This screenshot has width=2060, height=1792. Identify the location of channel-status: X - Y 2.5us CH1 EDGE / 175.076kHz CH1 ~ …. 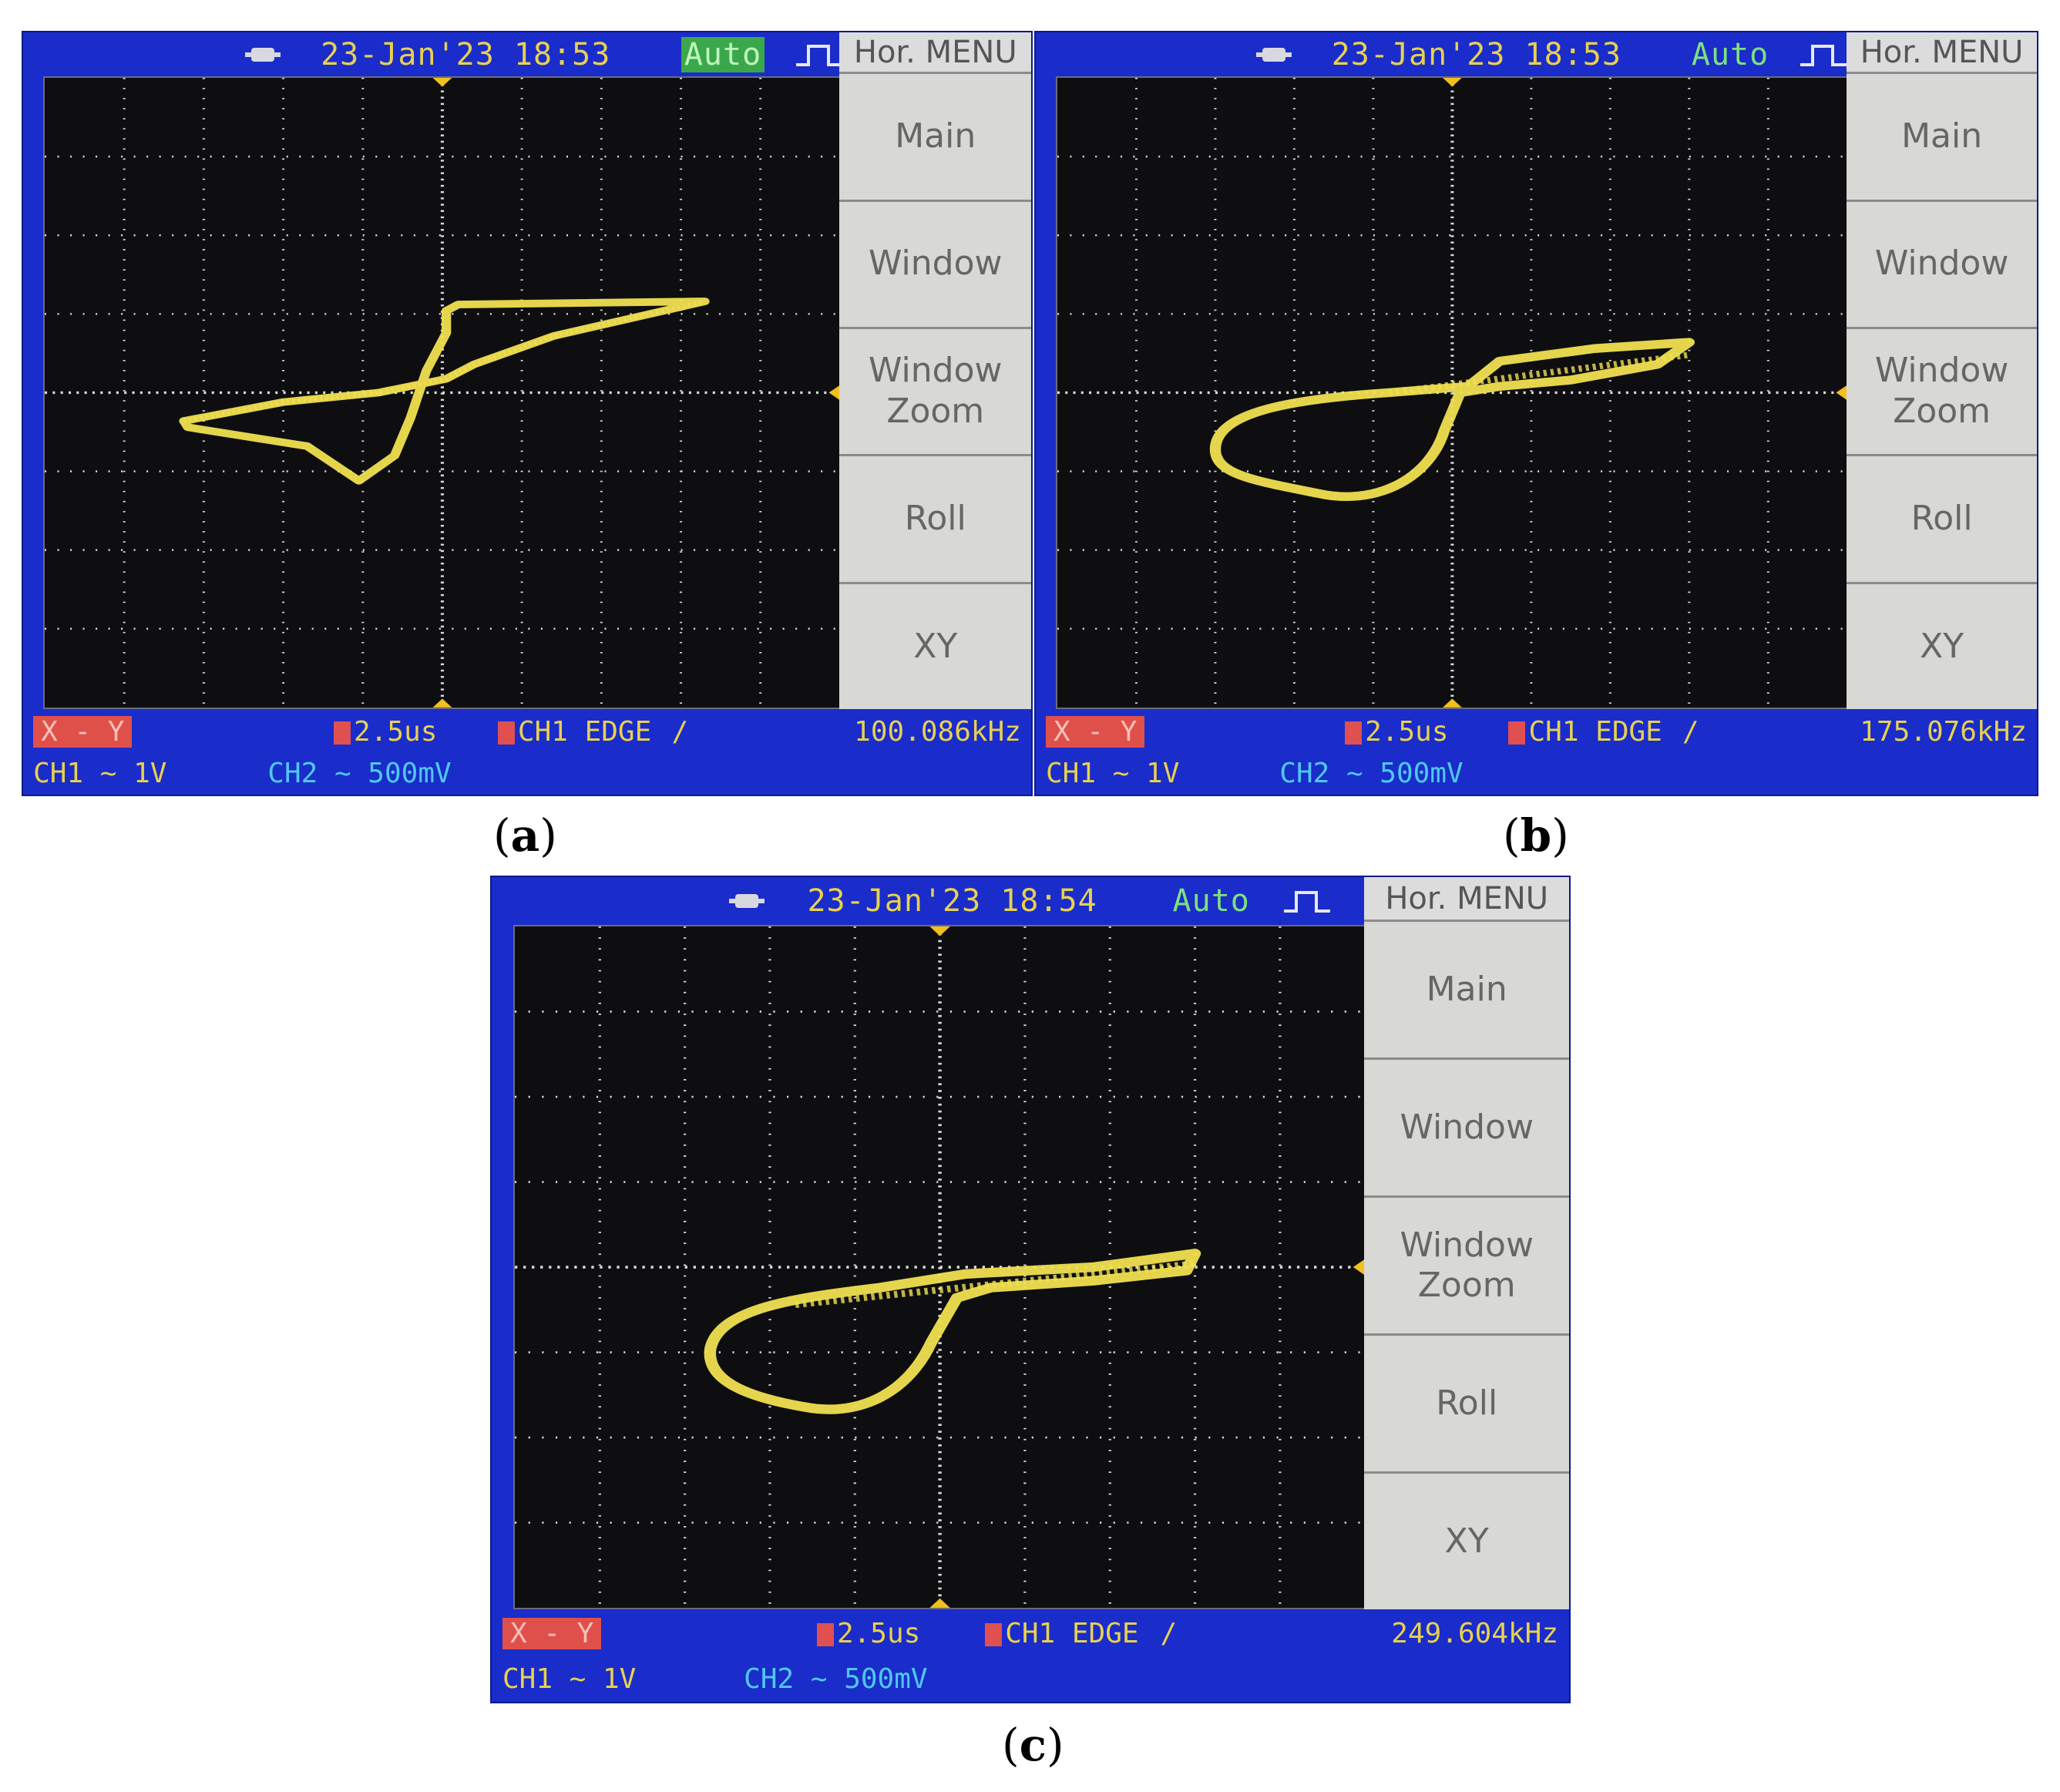
(1536, 753).